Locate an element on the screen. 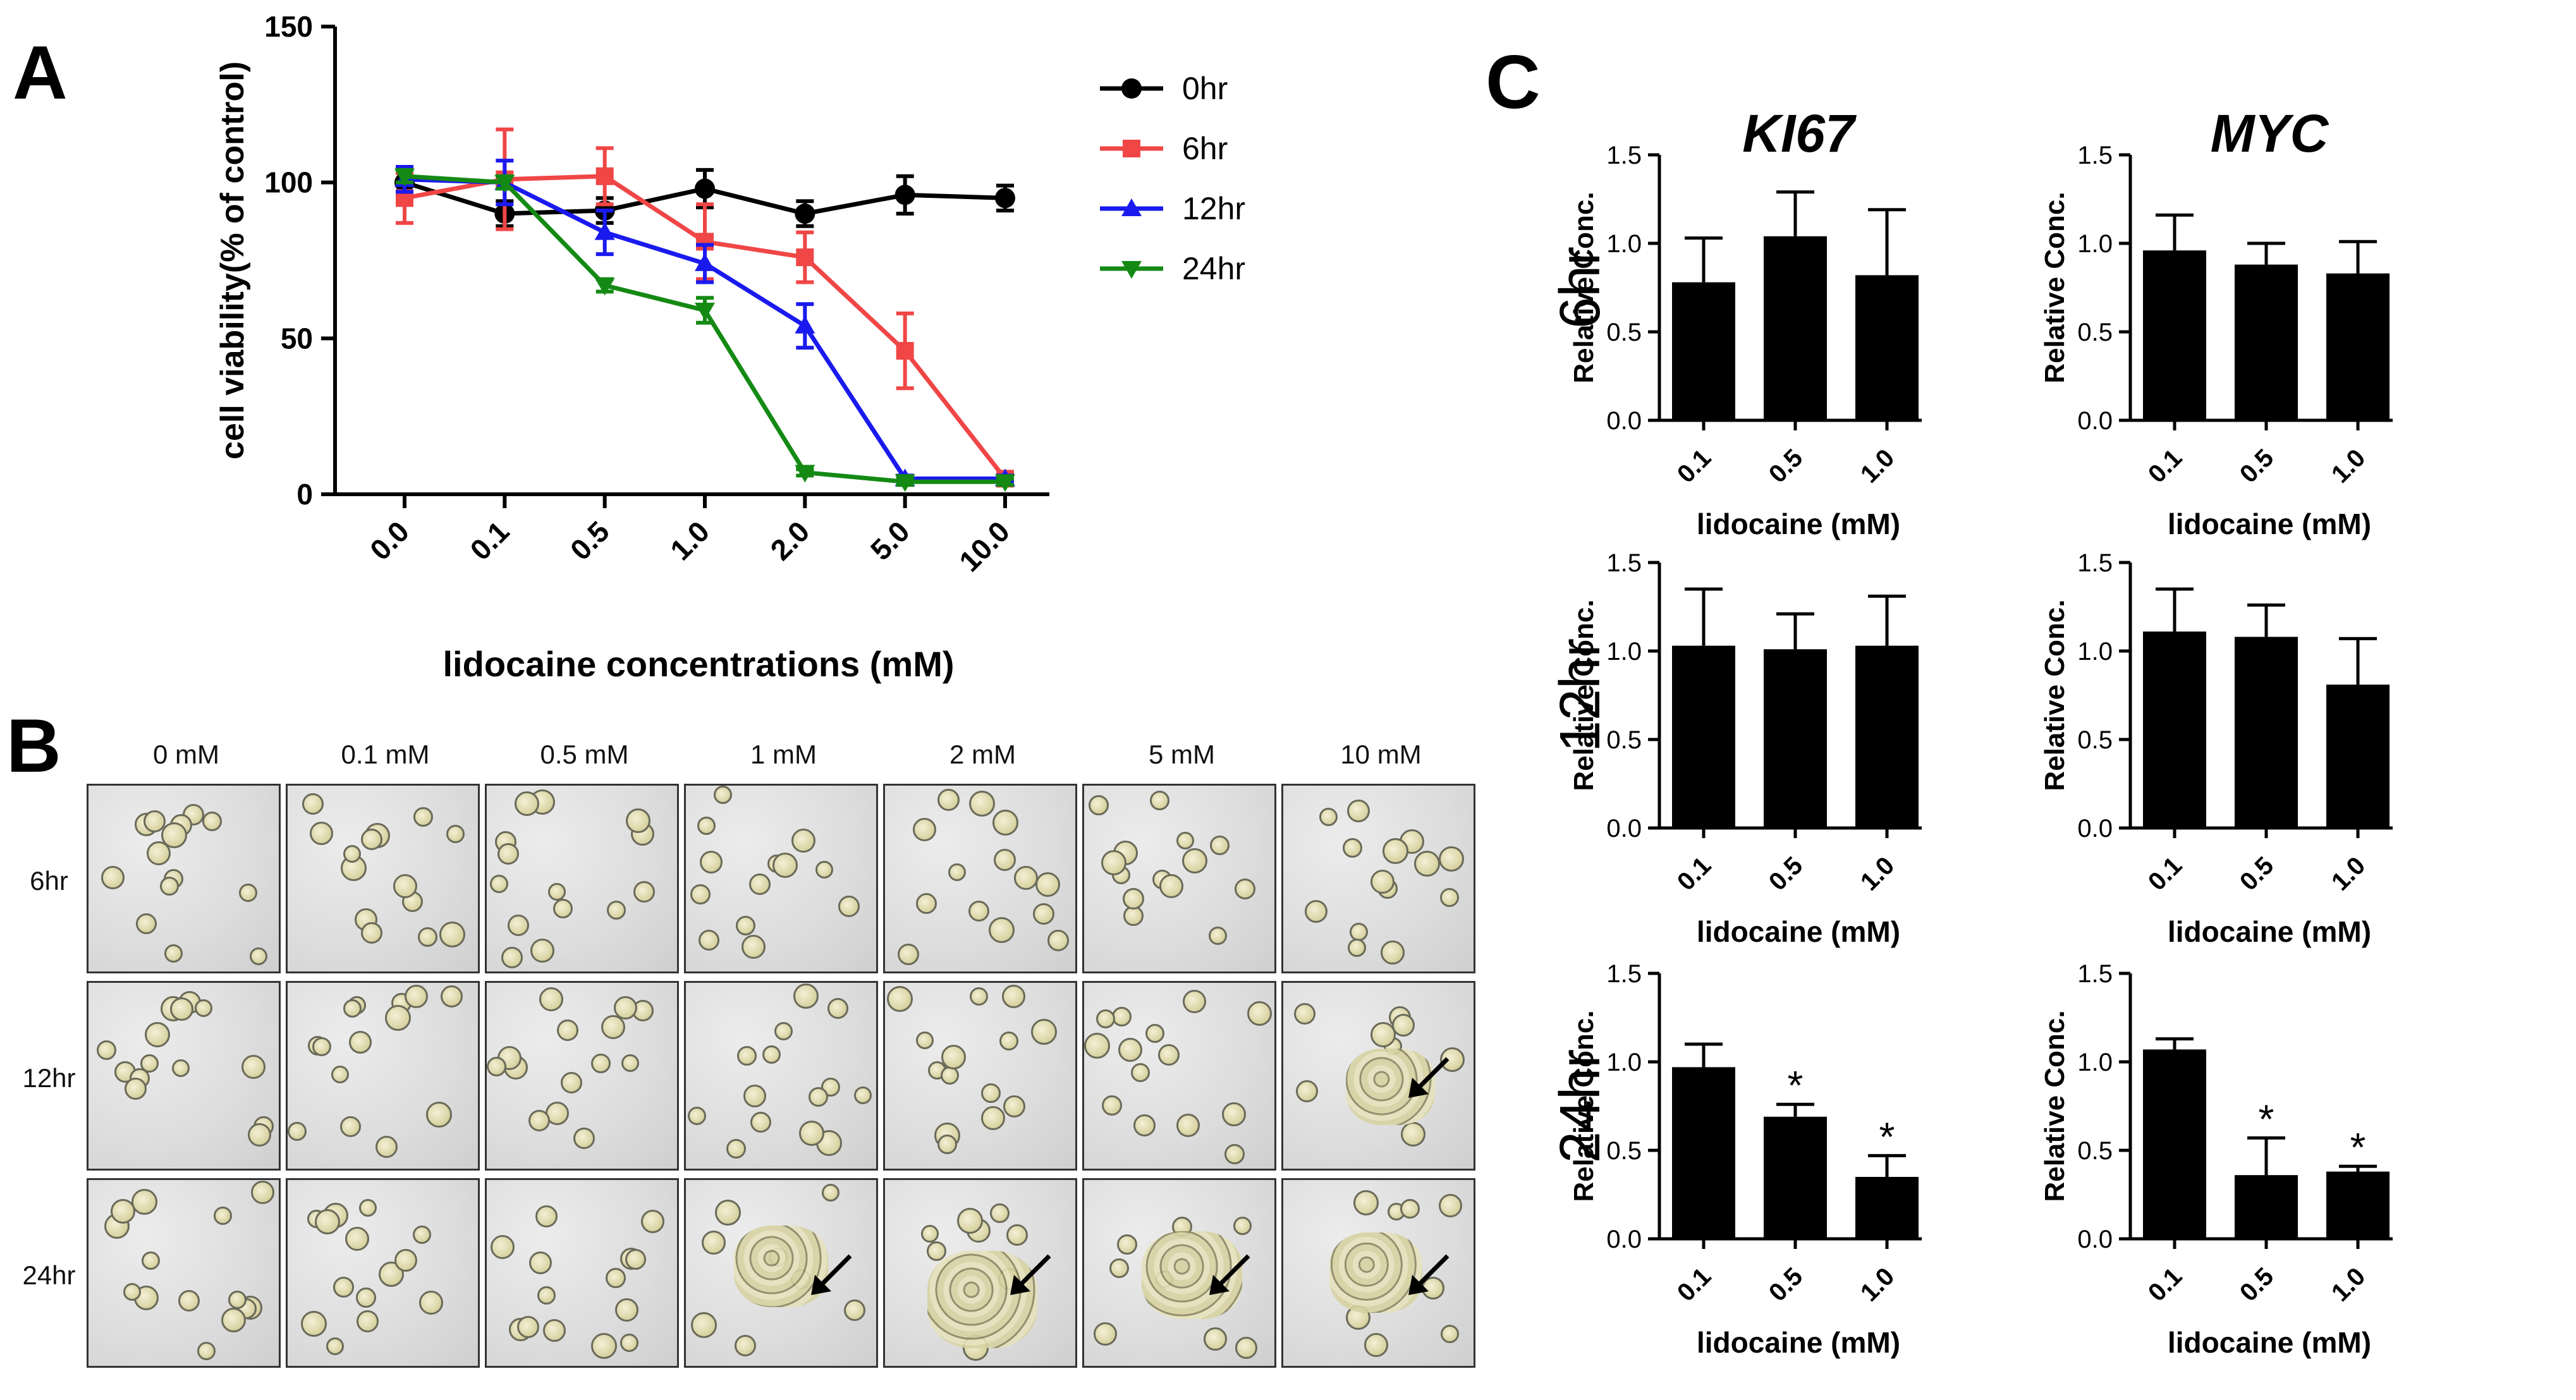  c-12hr-myc-y-axis-label: Relative Conc. is located at coordinates (2054, 695).